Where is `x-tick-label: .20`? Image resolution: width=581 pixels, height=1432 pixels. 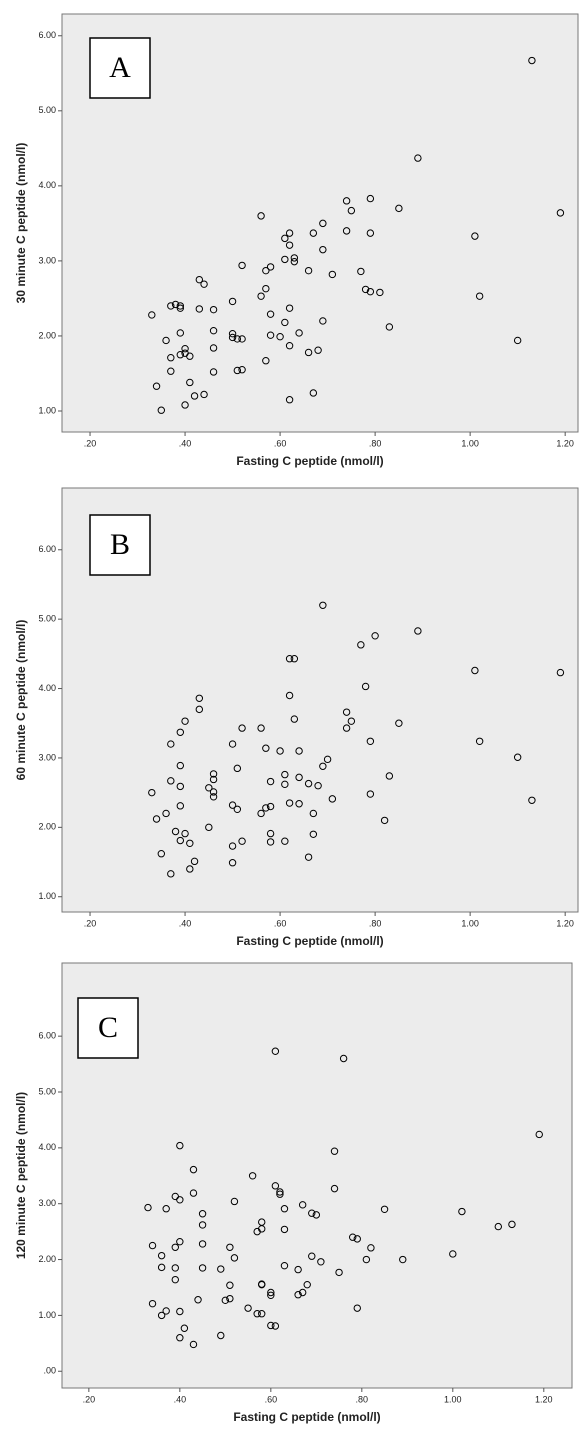 x-tick-label: .20 is located at coordinates (90, 443).